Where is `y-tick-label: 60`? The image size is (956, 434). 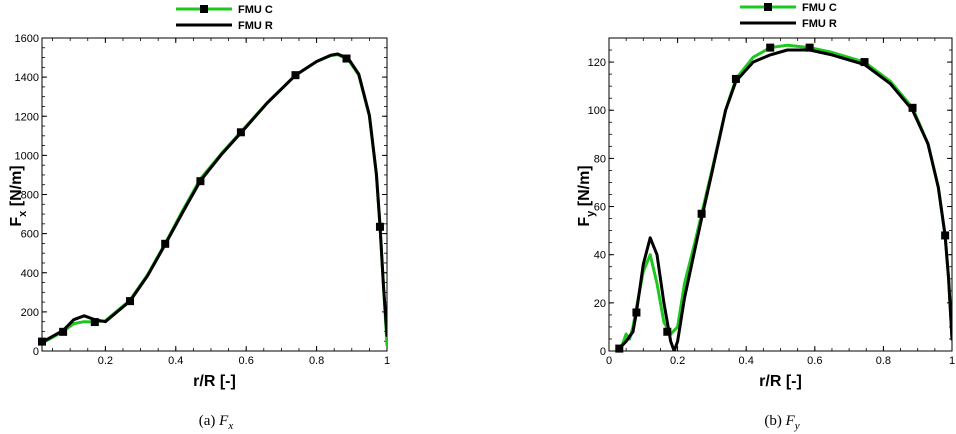
y-tick-label: 60 is located at coordinates (600, 208).